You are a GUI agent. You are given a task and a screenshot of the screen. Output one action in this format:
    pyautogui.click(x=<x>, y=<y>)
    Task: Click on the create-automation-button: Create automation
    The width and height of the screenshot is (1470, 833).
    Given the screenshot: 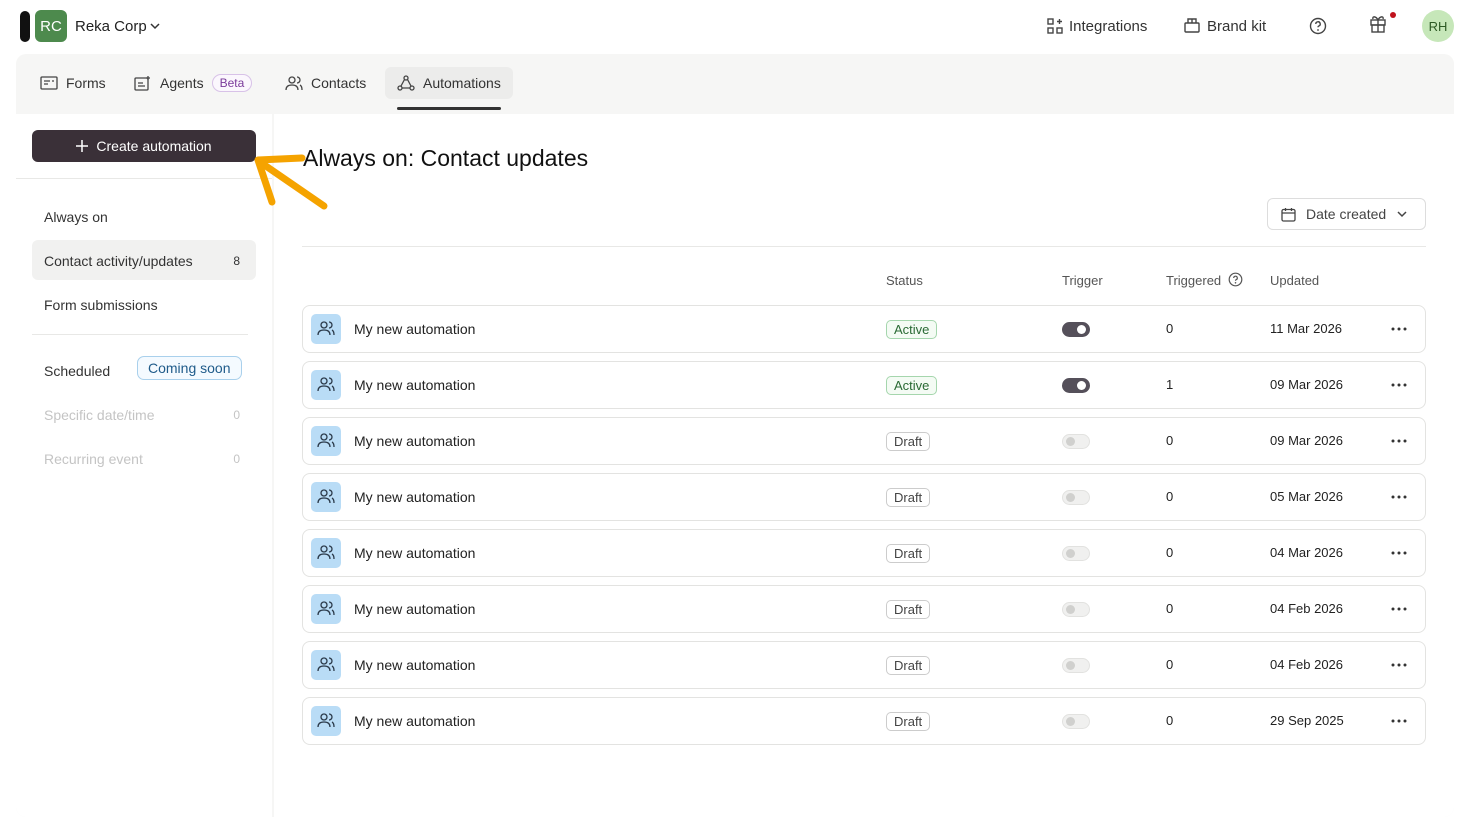 What is the action you would take?
    pyautogui.click(x=144, y=146)
    